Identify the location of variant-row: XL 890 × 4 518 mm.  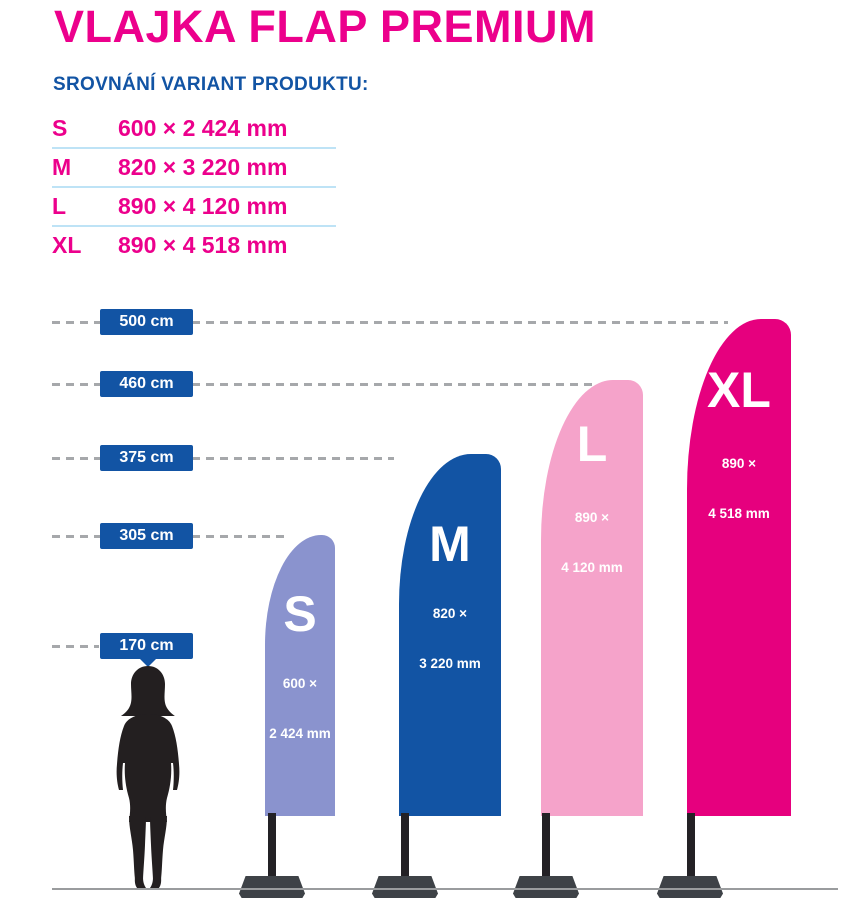
(194, 245).